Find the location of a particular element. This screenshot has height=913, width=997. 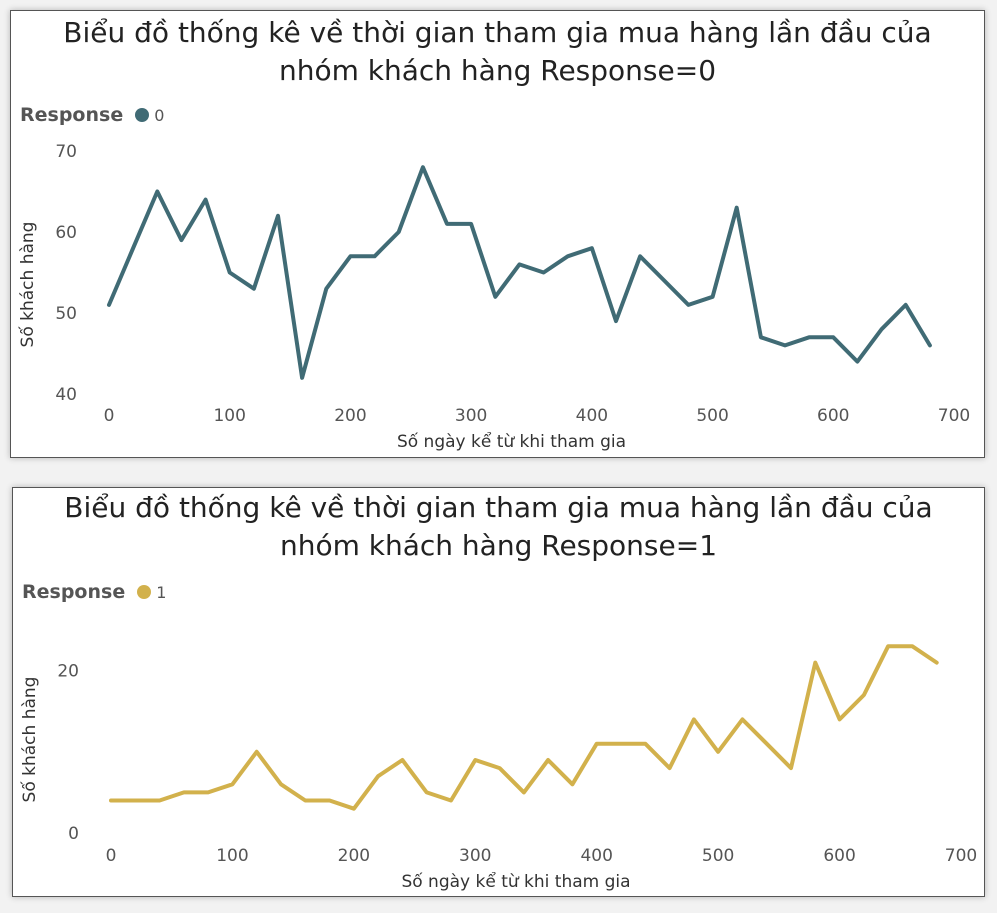

legend-item-label: 1 is located at coordinates (161, 592).